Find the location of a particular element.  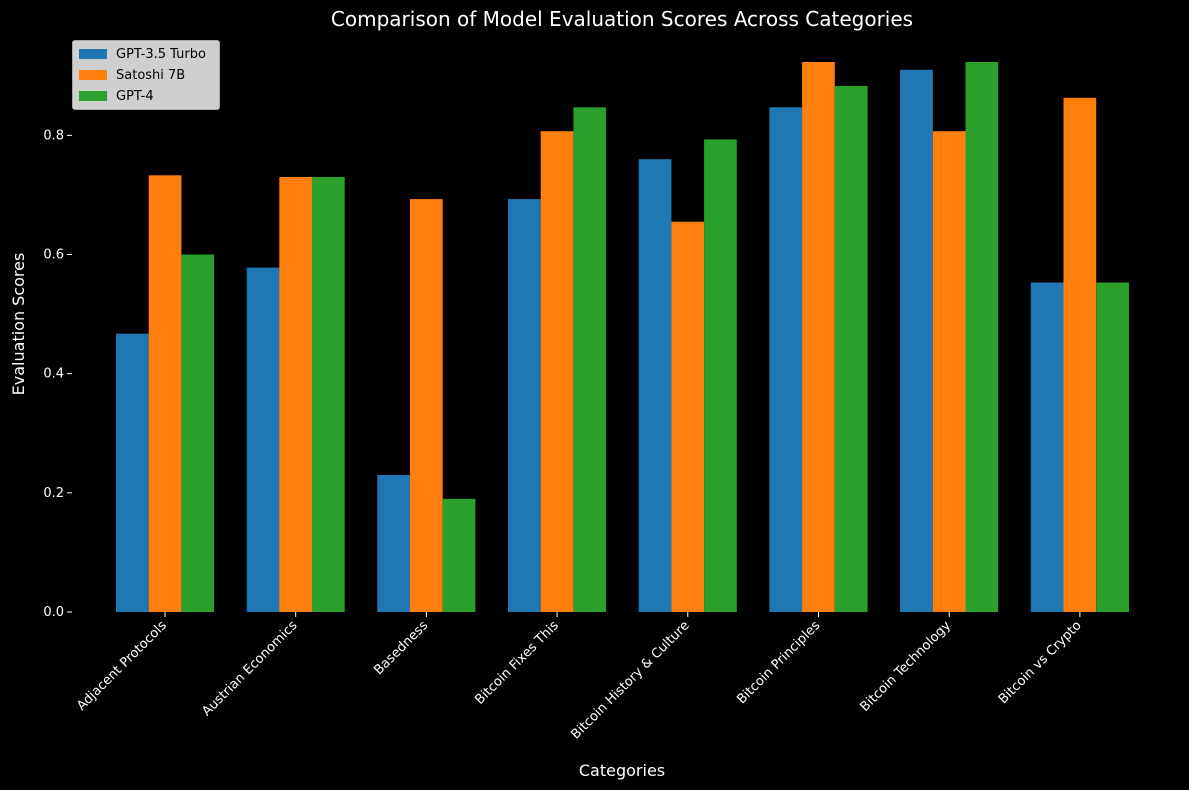

y-tick-label: 0.4 is located at coordinates (53, 374).